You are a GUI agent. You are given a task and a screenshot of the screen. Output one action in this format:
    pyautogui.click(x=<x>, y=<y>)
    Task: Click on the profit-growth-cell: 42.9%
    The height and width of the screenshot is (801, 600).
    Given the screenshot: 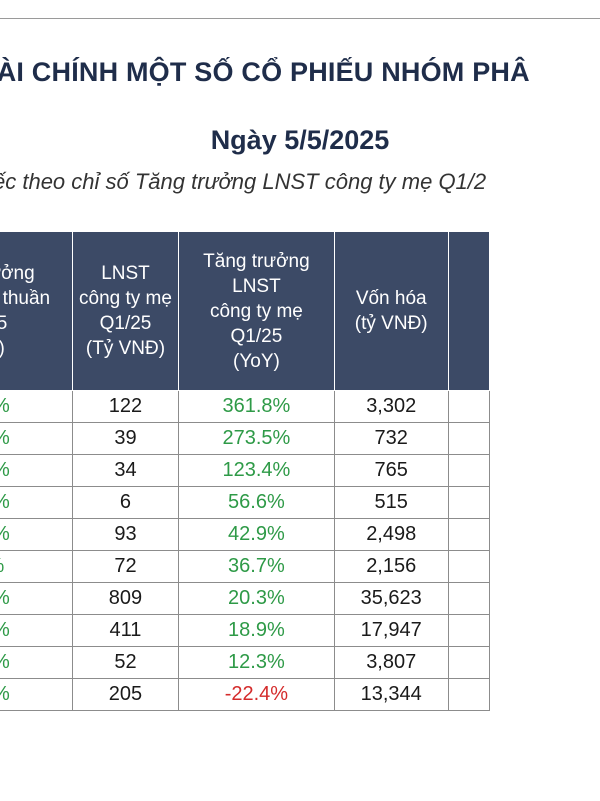 What is the action you would take?
    pyautogui.click(x=256, y=534)
    